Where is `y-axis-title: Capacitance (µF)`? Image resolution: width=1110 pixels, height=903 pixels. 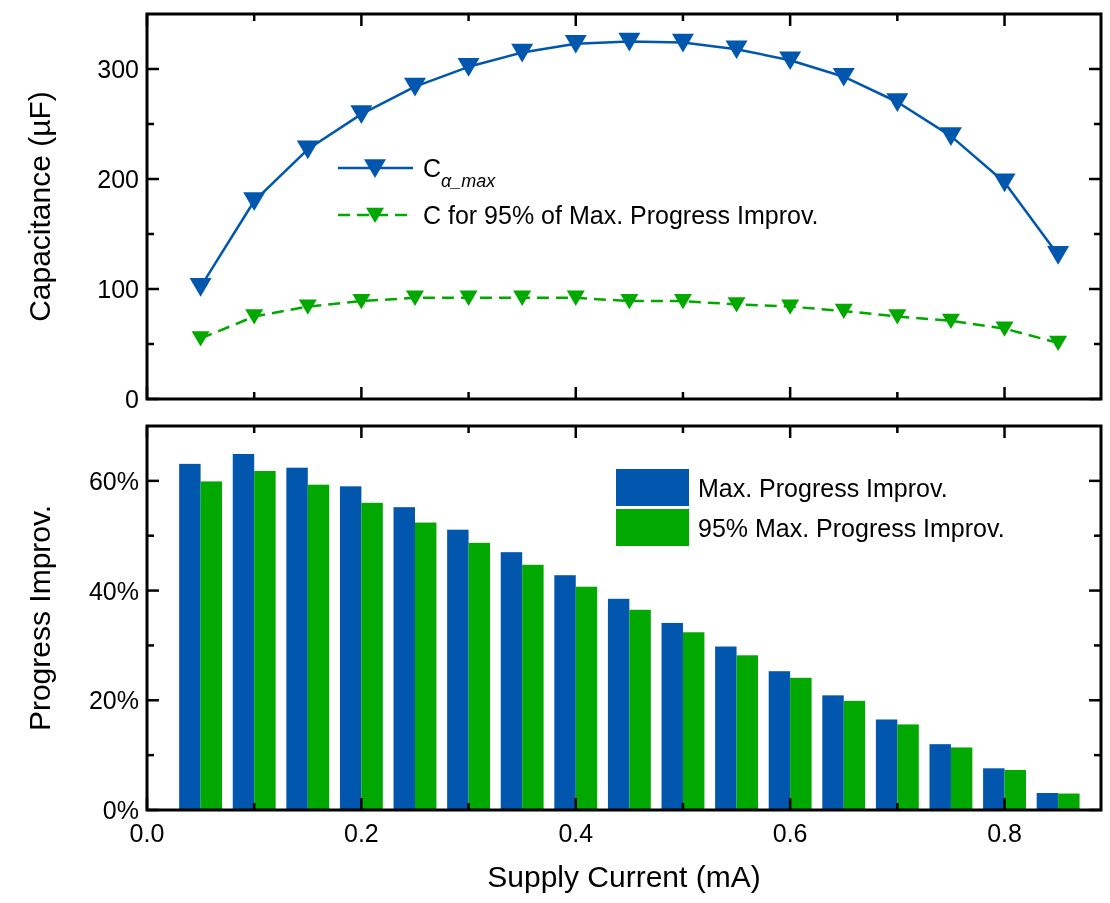 y-axis-title: Capacitance (µF) is located at coordinates (39, 206).